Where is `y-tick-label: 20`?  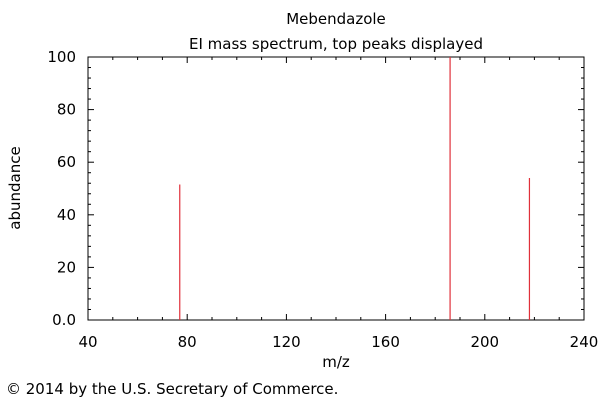
y-tick-label: 20 is located at coordinates (66, 267).